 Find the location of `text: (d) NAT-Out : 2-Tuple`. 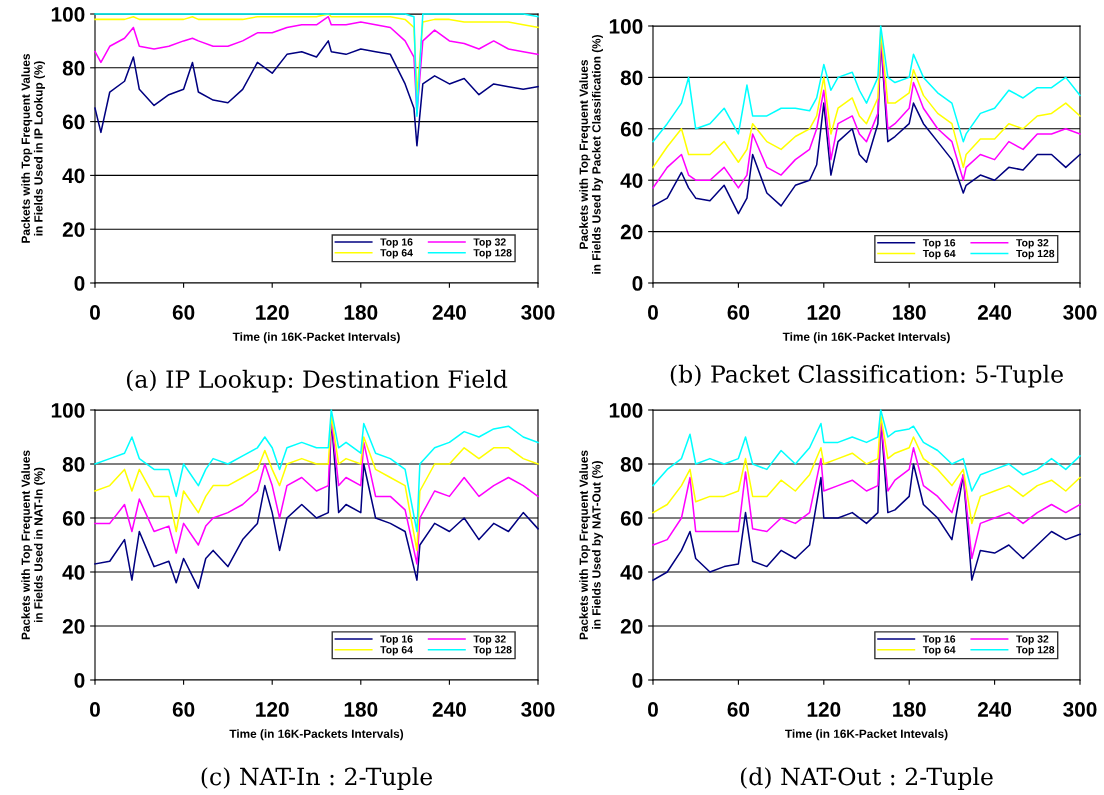

text: (d) NAT-Out : 2-Tuple is located at coordinates (866, 778).